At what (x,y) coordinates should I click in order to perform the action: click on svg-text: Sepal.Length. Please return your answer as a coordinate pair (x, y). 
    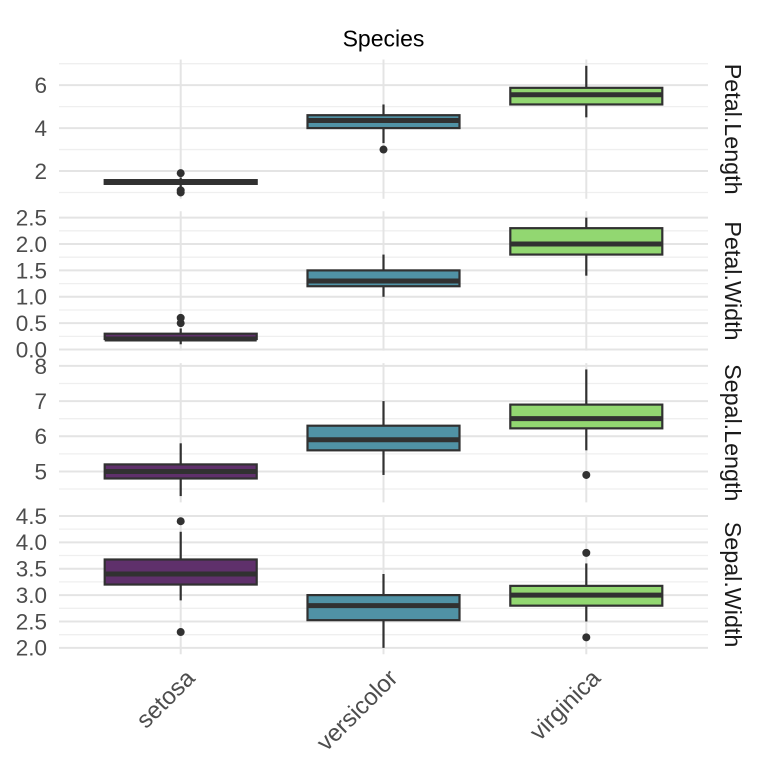
    Looking at the image, I should click on (733, 432).